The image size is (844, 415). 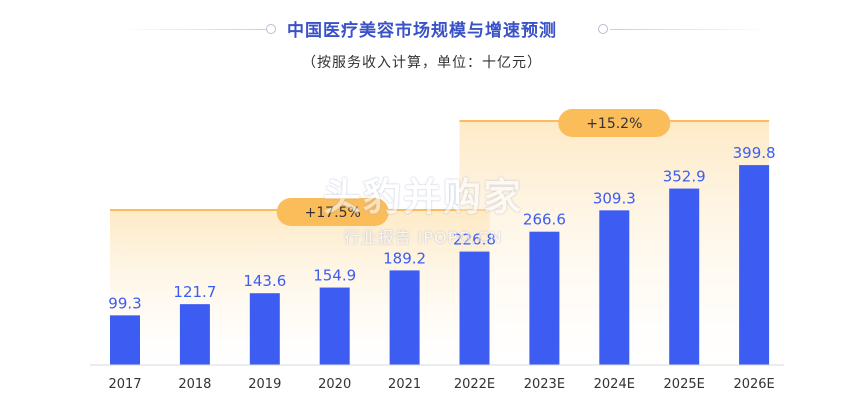 What do you see at coordinates (264, 281) in the screenshot?
I see `bar-value-label: 143.6` at bounding box center [264, 281].